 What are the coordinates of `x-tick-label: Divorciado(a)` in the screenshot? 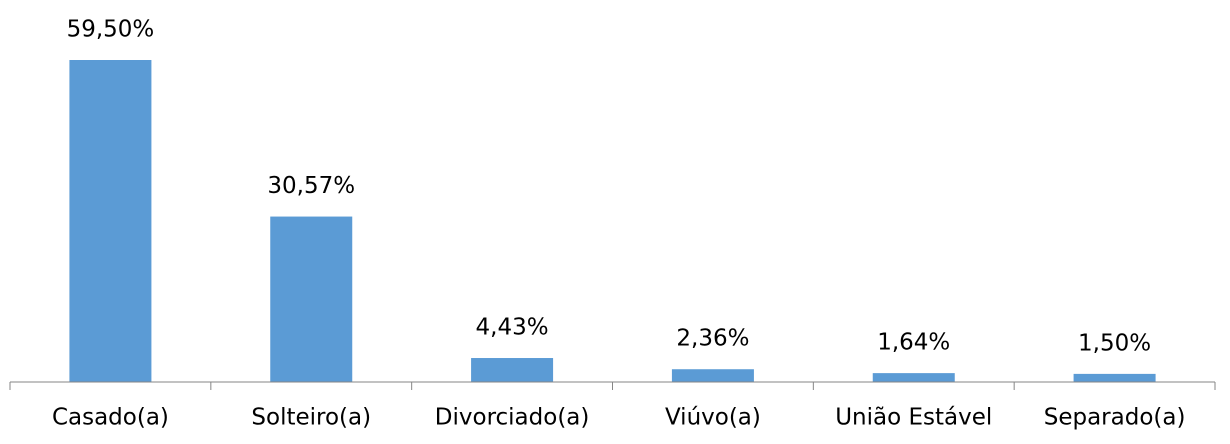 It's located at (512, 418).